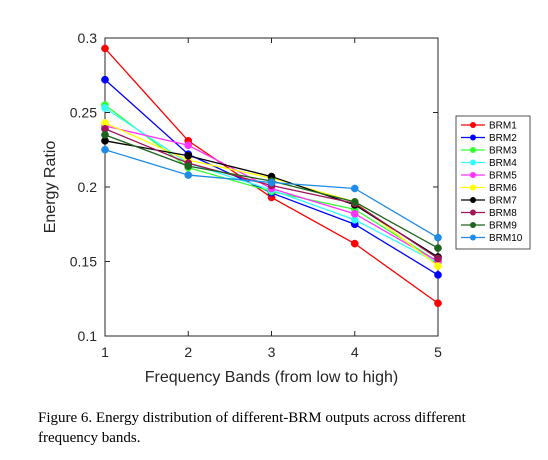 This screenshot has height=460, width=548. Describe the element at coordinates (503, 176) in the screenshot. I see `legend-label-brm5: BRM5` at that location.